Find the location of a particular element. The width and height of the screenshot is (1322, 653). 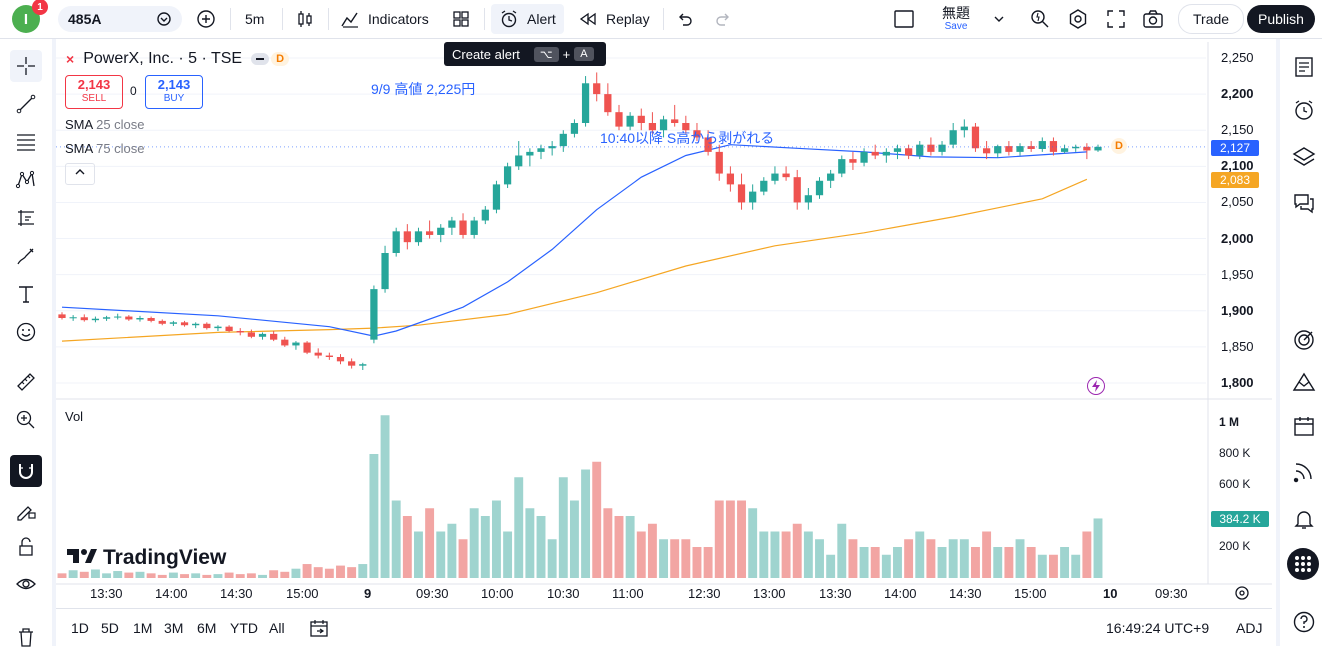

watchlist-icon is located at coordinates (1304, 67).